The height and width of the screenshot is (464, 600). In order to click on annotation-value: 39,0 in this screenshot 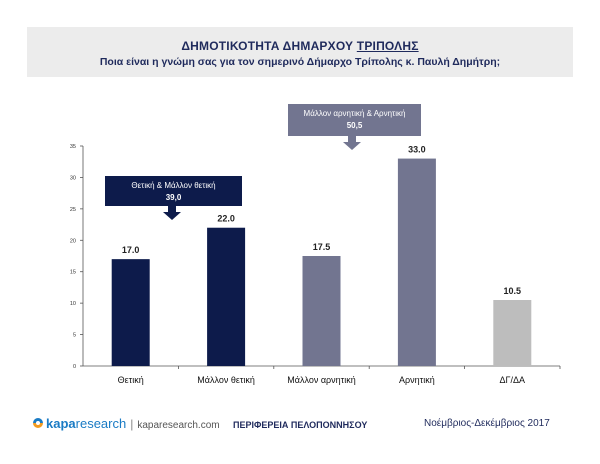, I will do `click(174, 197)`.